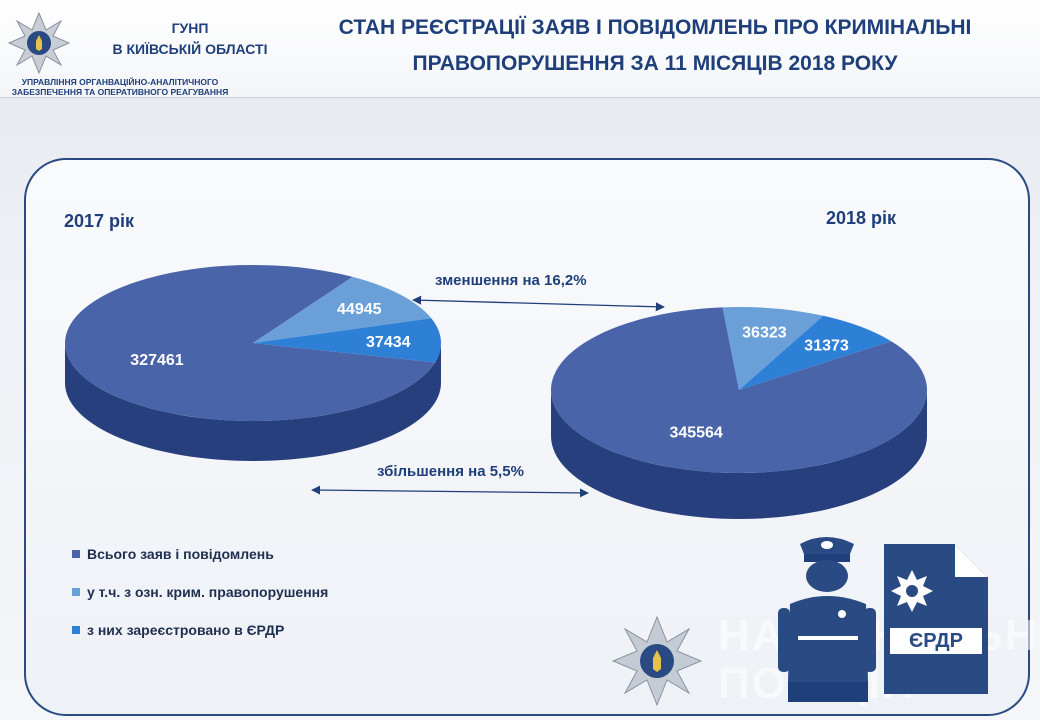 The width and height of the screenshot is (1040, 720). I want to click on year-label-2017: 2017 рік, so click(99, 221).